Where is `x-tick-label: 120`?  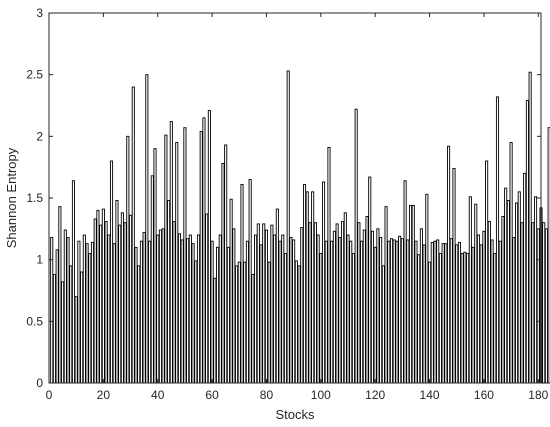
x-tick-label: 120 is located at coordinates (375, 395).